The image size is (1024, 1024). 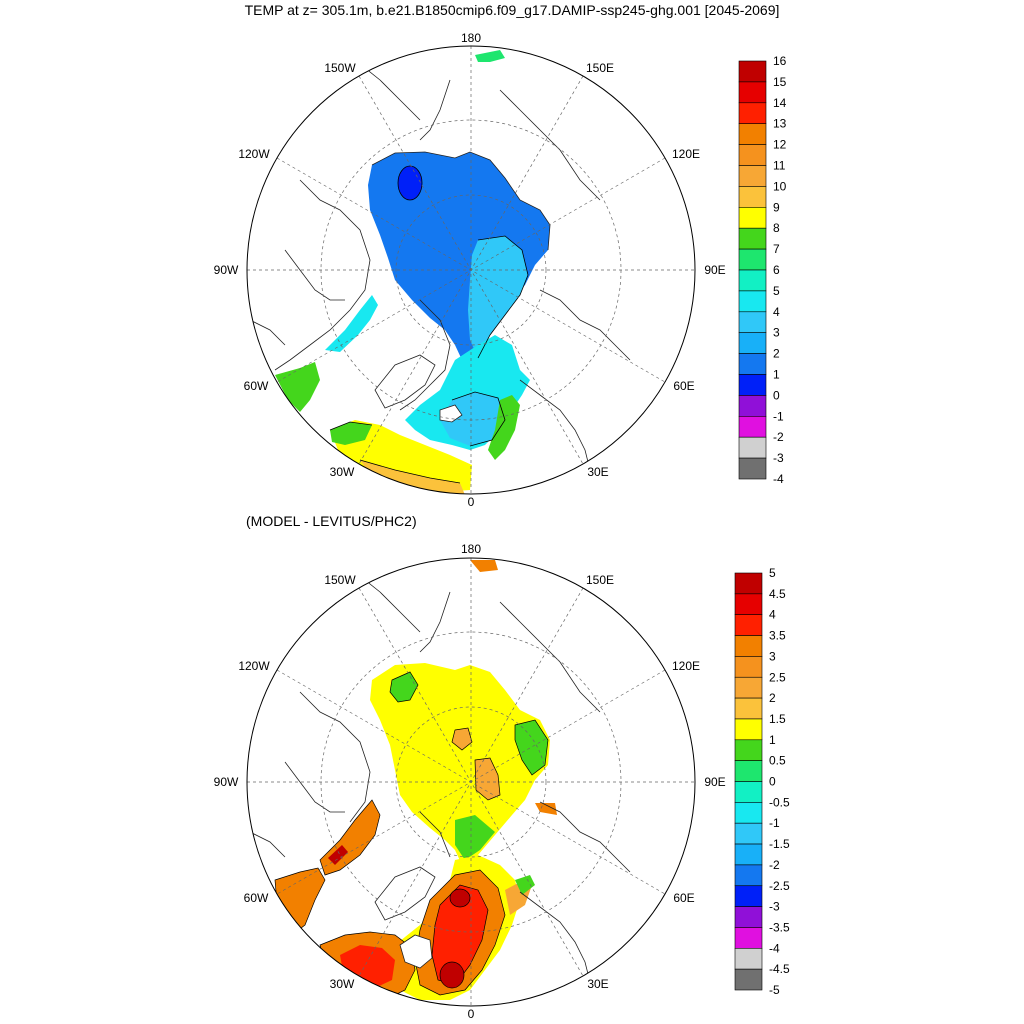 What do you see at coordinates (779, 844) in the screenshot?
I see `colorbar-tick-label: -1.5` at bounding box center [779, 844].